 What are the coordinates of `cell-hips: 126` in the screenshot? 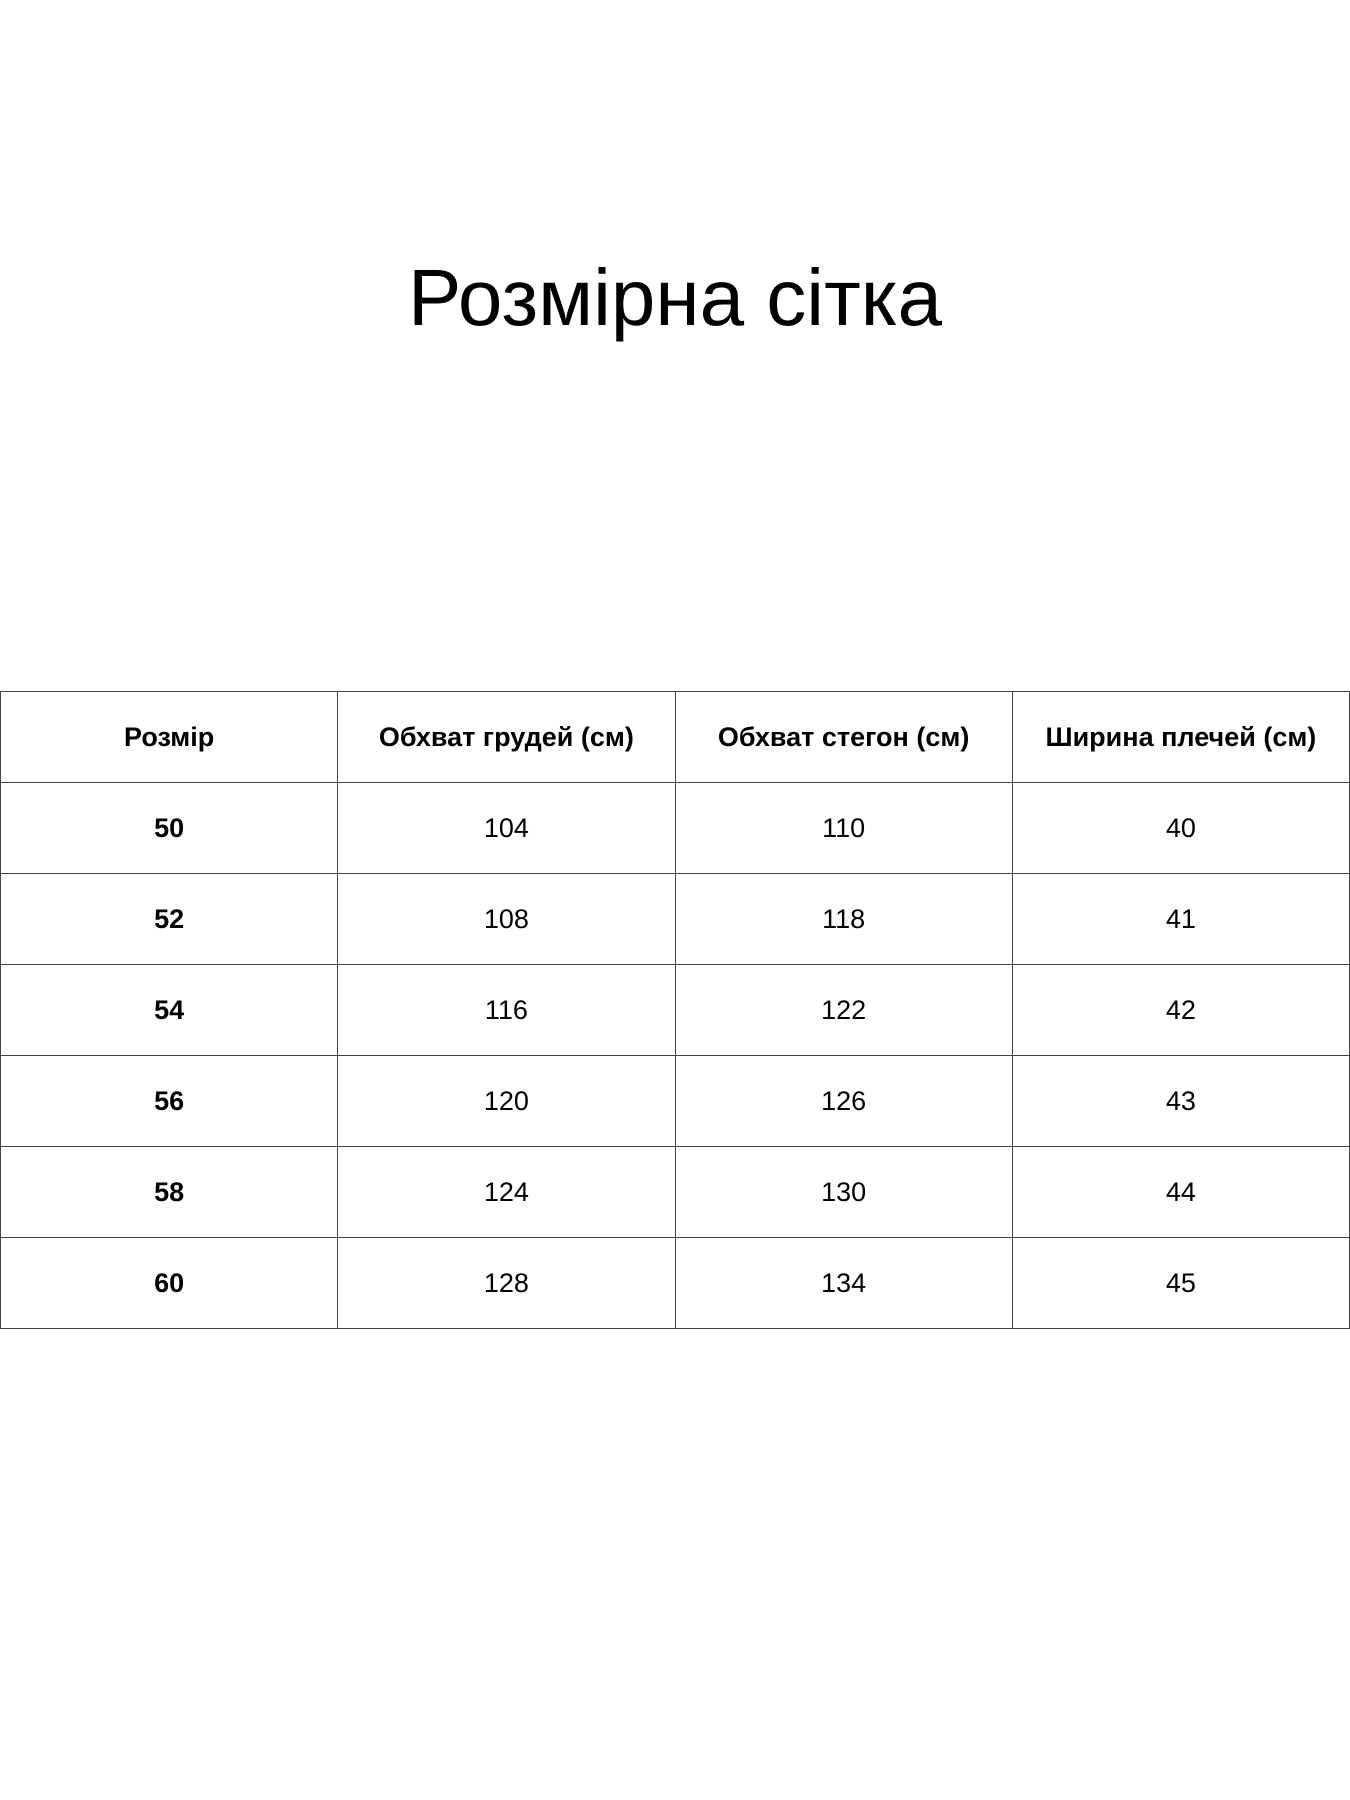 It's located at (843, 1101).